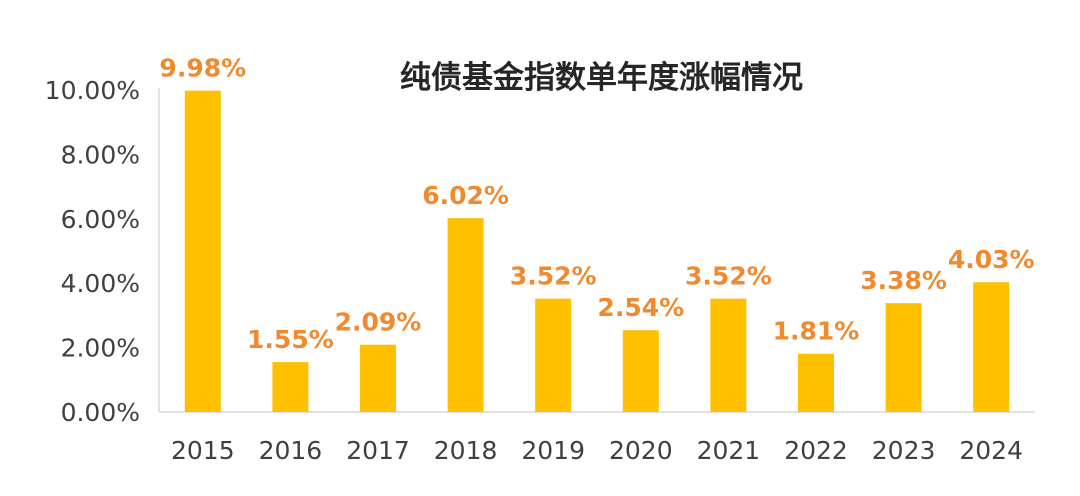  What do you see at coordinates (816, 331) in the screenshot?
I see `data-label: 1.81%` at bounding box center [816, 331].